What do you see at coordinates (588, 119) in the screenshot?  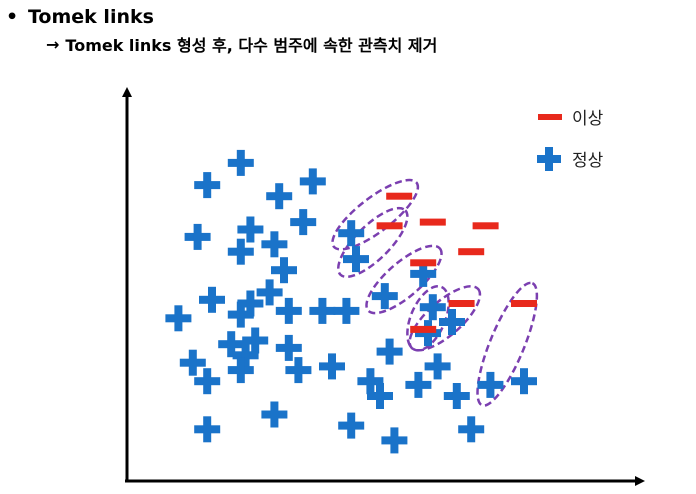 I see `legend-minority-label: 이상` at bounding box center [588, 119].